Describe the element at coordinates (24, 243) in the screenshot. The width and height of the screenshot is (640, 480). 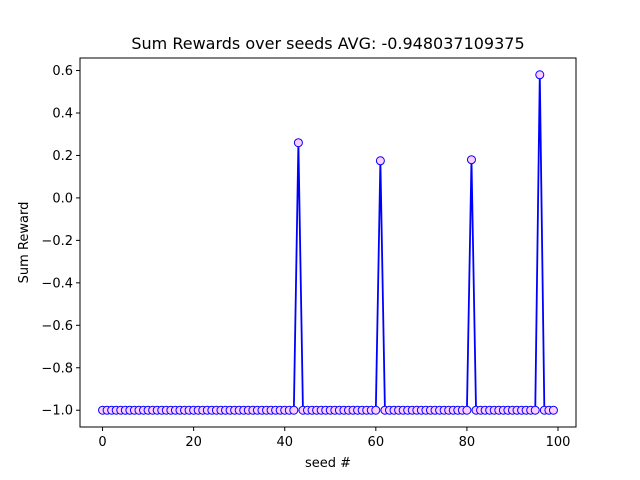
I see `y-axis-label: Sum Reward` at that location.